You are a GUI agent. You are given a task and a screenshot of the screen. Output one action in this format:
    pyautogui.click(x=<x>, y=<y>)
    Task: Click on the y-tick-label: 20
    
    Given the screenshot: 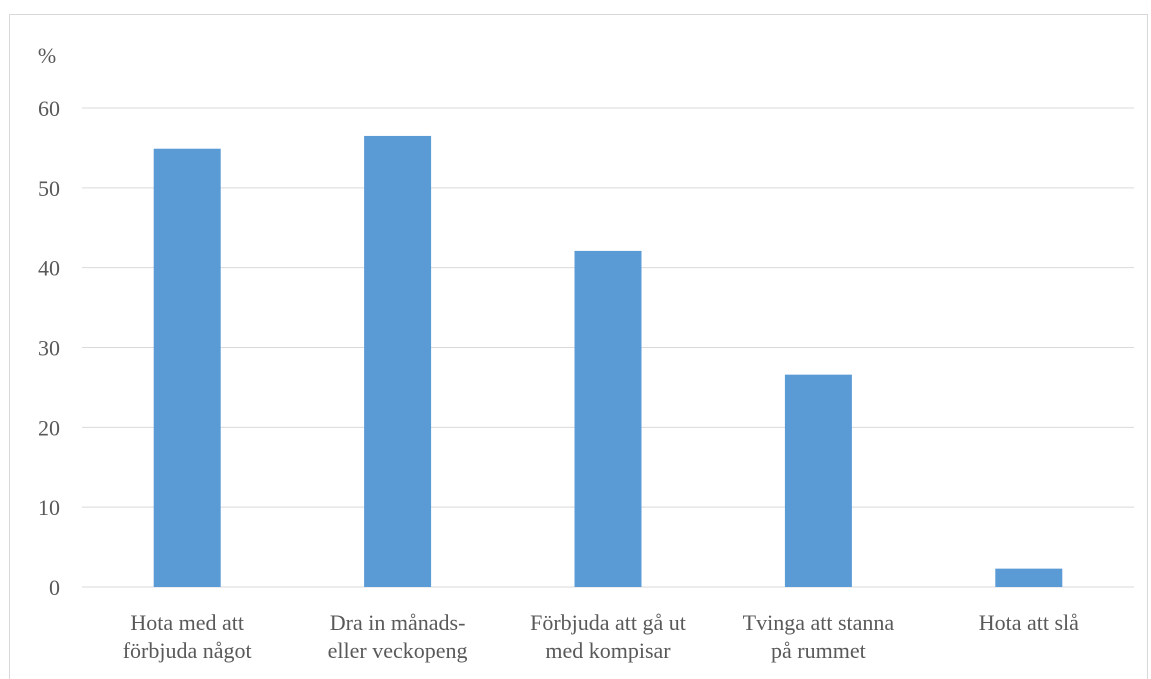 What is the action you would take?
    pyautogui.click(x=49, y=427)
    